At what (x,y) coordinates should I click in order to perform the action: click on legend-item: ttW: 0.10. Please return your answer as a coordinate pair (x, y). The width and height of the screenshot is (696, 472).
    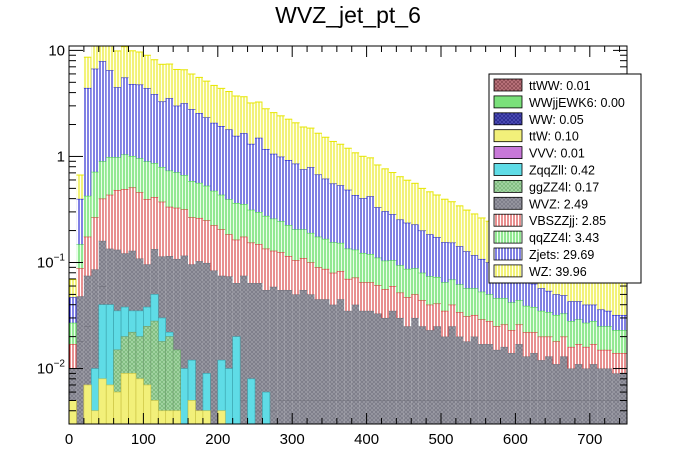
    Looking at the image, I should click on (536, 136).